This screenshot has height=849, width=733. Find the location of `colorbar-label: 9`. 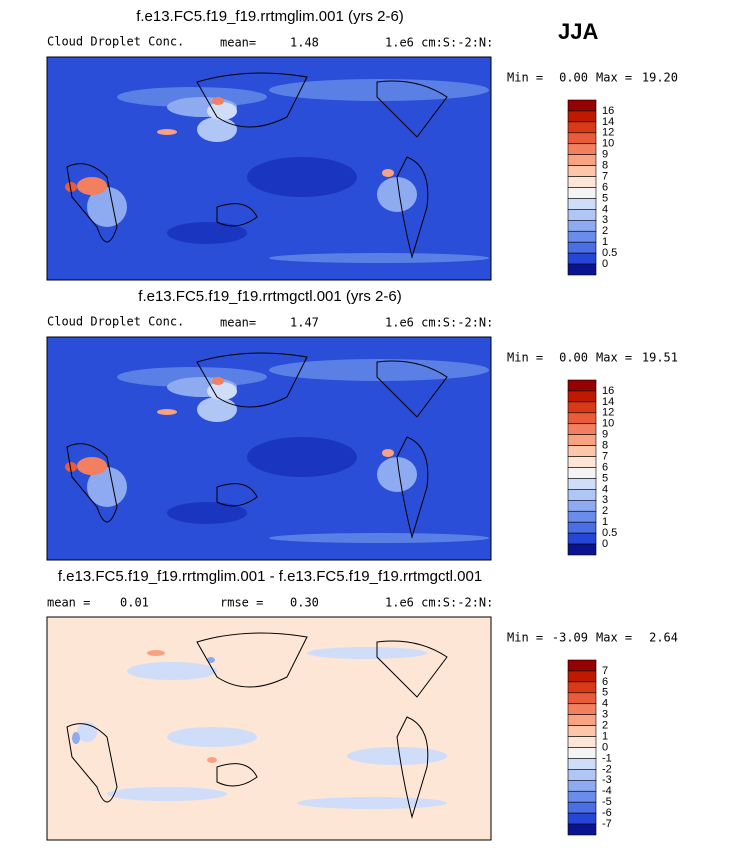

colorbar-label: 9 is located at coordinates (605, 155).